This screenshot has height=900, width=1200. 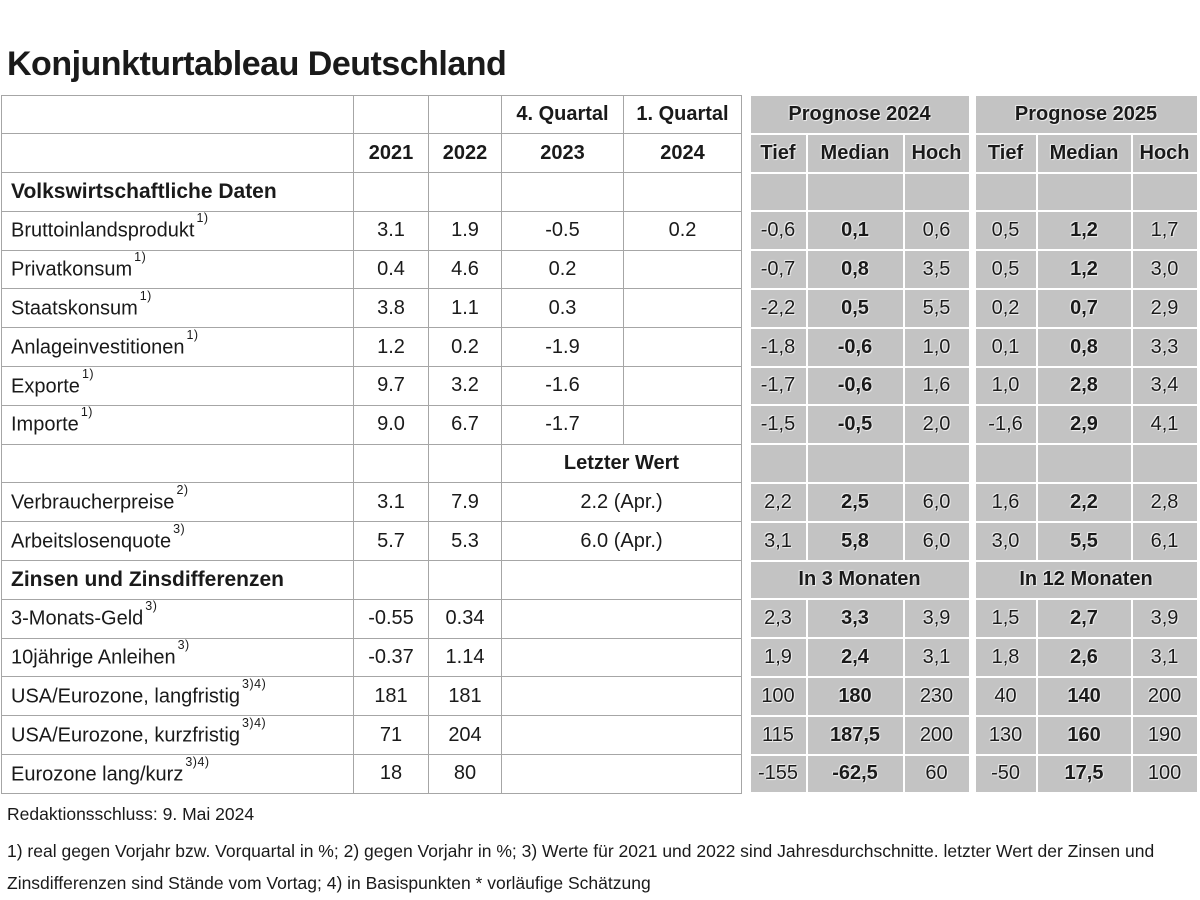 I want to click on row-label-text: Anlageinvestitionen, so click(x=98, y=347).